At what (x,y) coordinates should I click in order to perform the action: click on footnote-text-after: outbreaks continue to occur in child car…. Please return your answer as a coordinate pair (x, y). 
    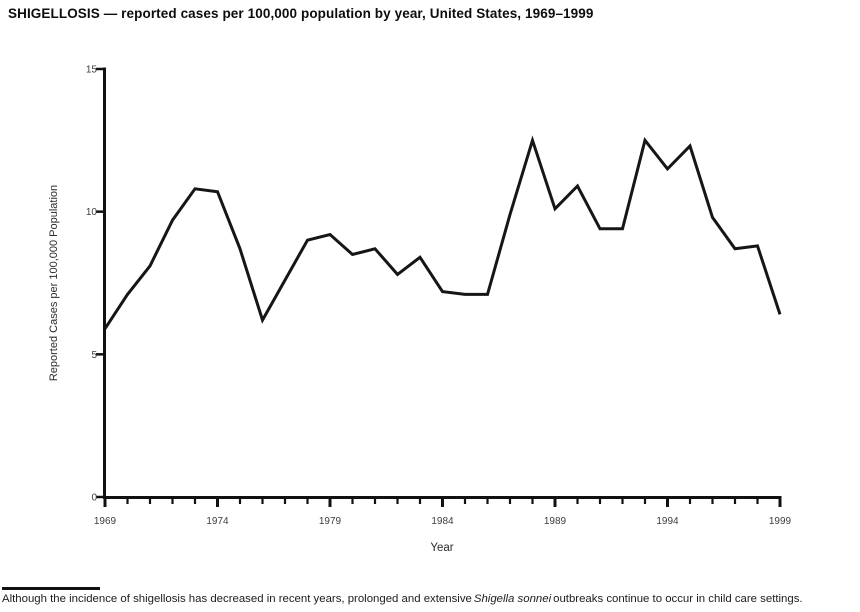
    Looking at the image, I should click on (678, 599).